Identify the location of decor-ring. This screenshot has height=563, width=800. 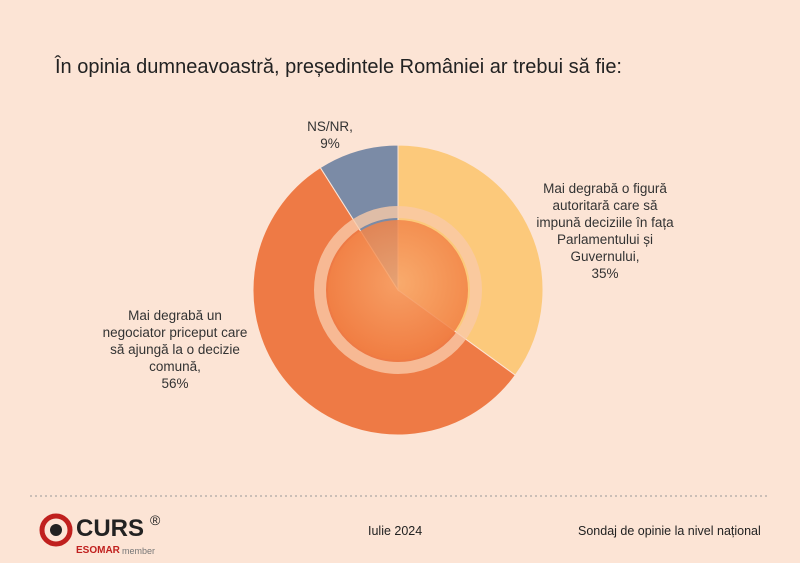
(398, 290).